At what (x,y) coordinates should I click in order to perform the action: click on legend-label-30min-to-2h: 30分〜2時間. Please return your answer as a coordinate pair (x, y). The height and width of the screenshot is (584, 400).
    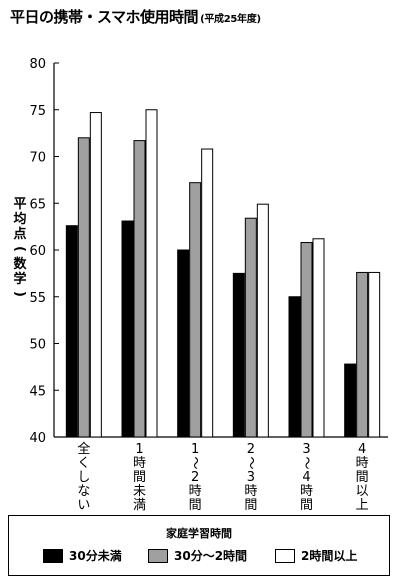
    Looking at the image, I should click on (211, 556).